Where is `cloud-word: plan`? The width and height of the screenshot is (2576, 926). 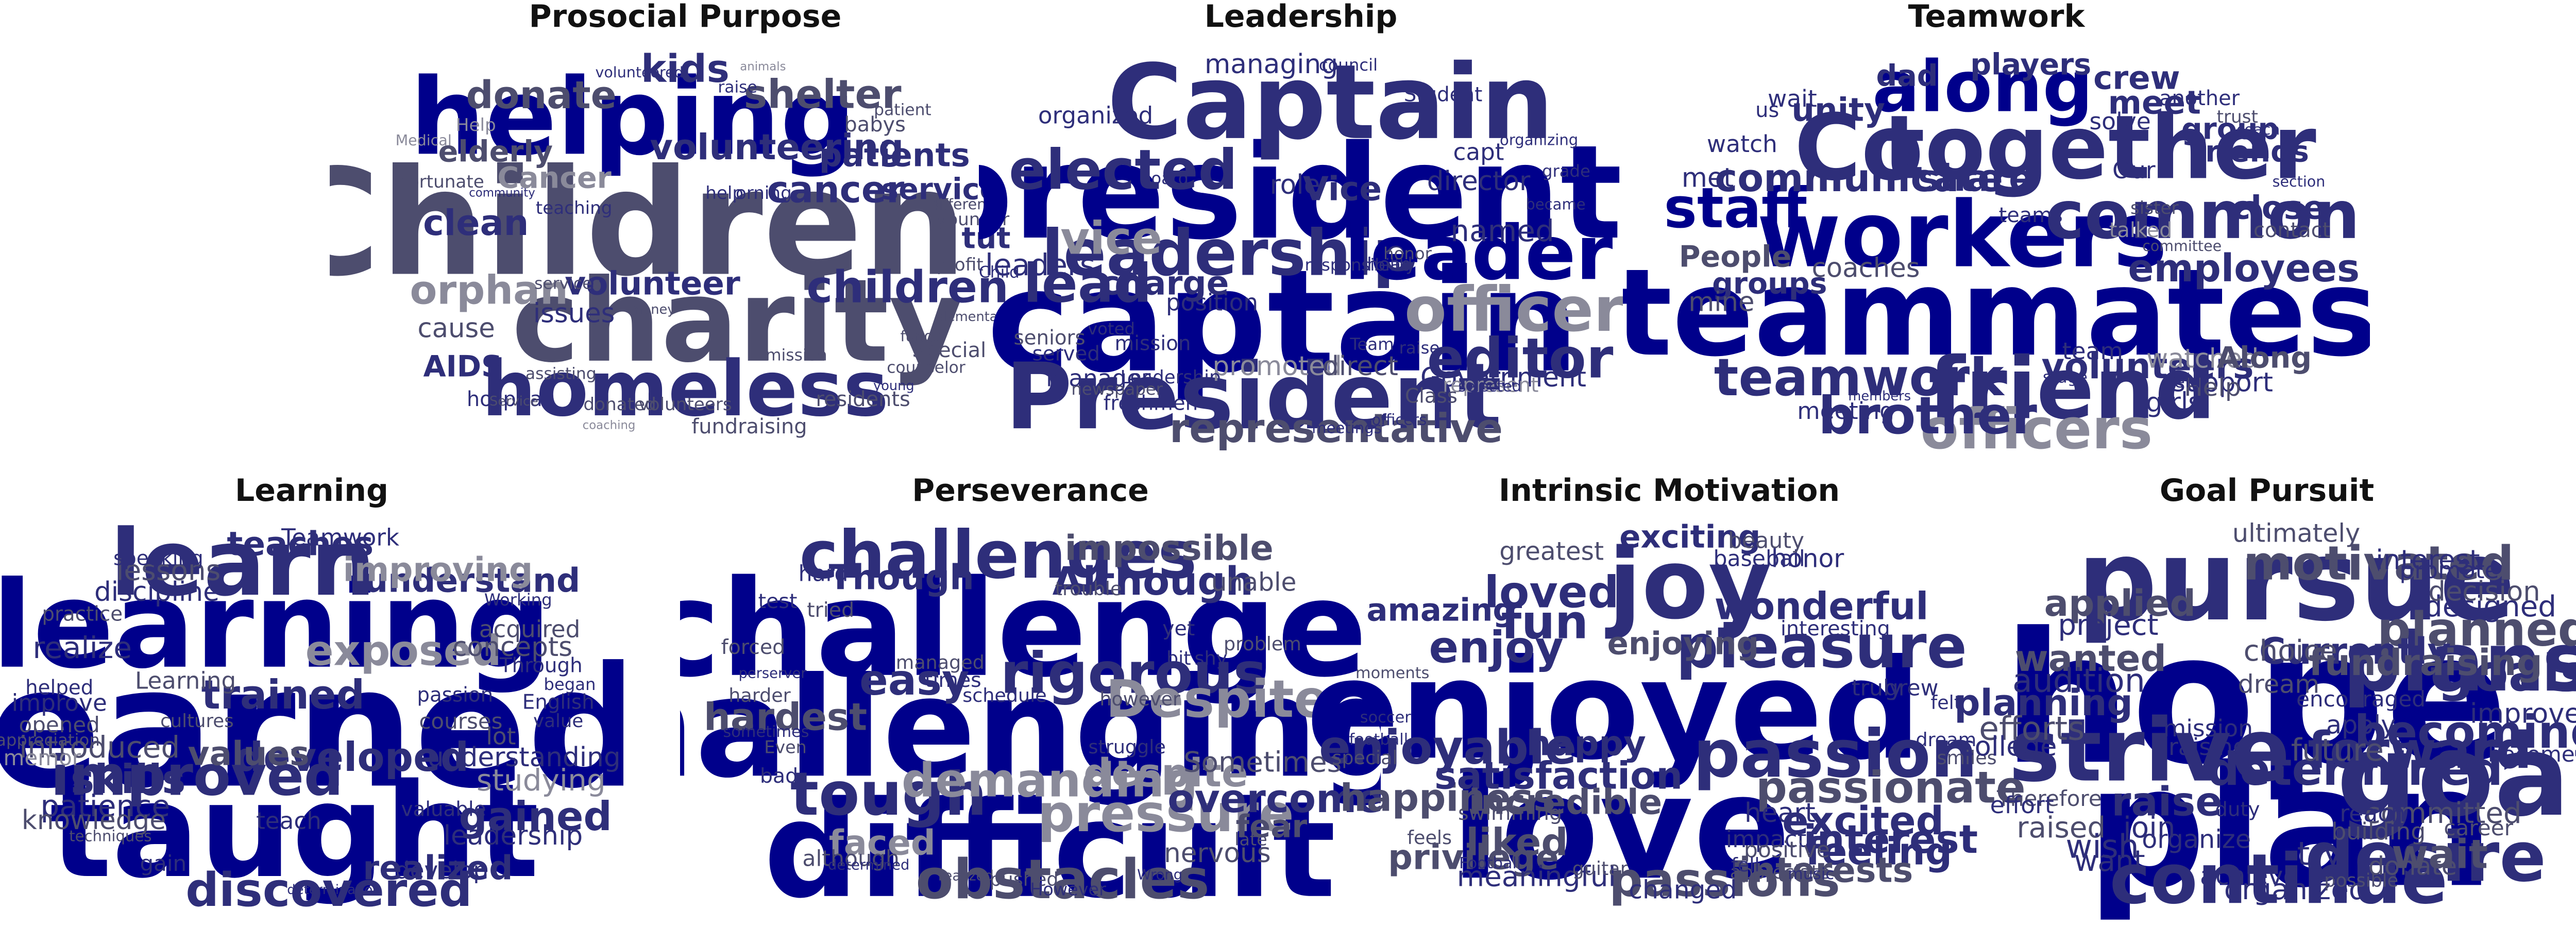
cloud-word: plan is located at coordinates (2291, 828).